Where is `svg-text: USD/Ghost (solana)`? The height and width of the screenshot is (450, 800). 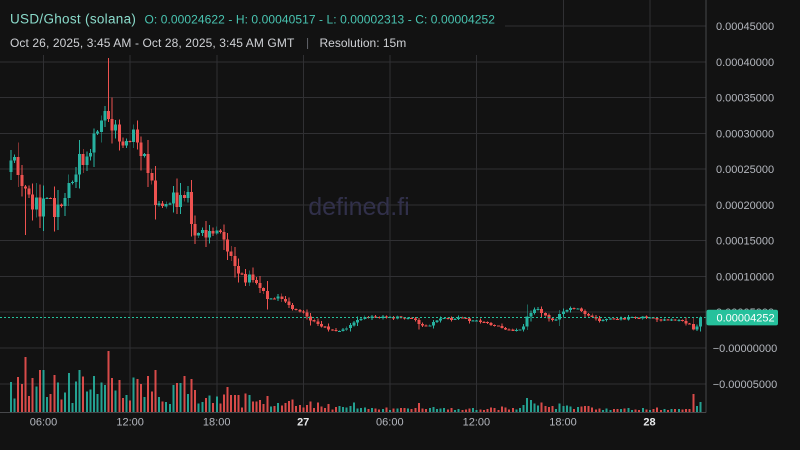
svg-text: USD/Ghost (solana) is located at coordinates (73, 19).